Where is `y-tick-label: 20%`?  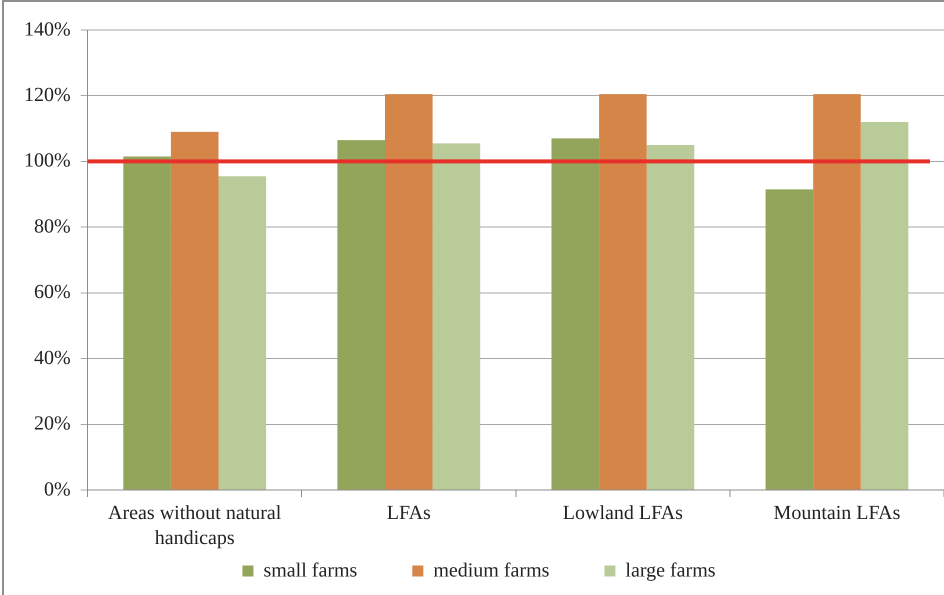 y-tick-label: 20% is located at coordinates (52, 423).